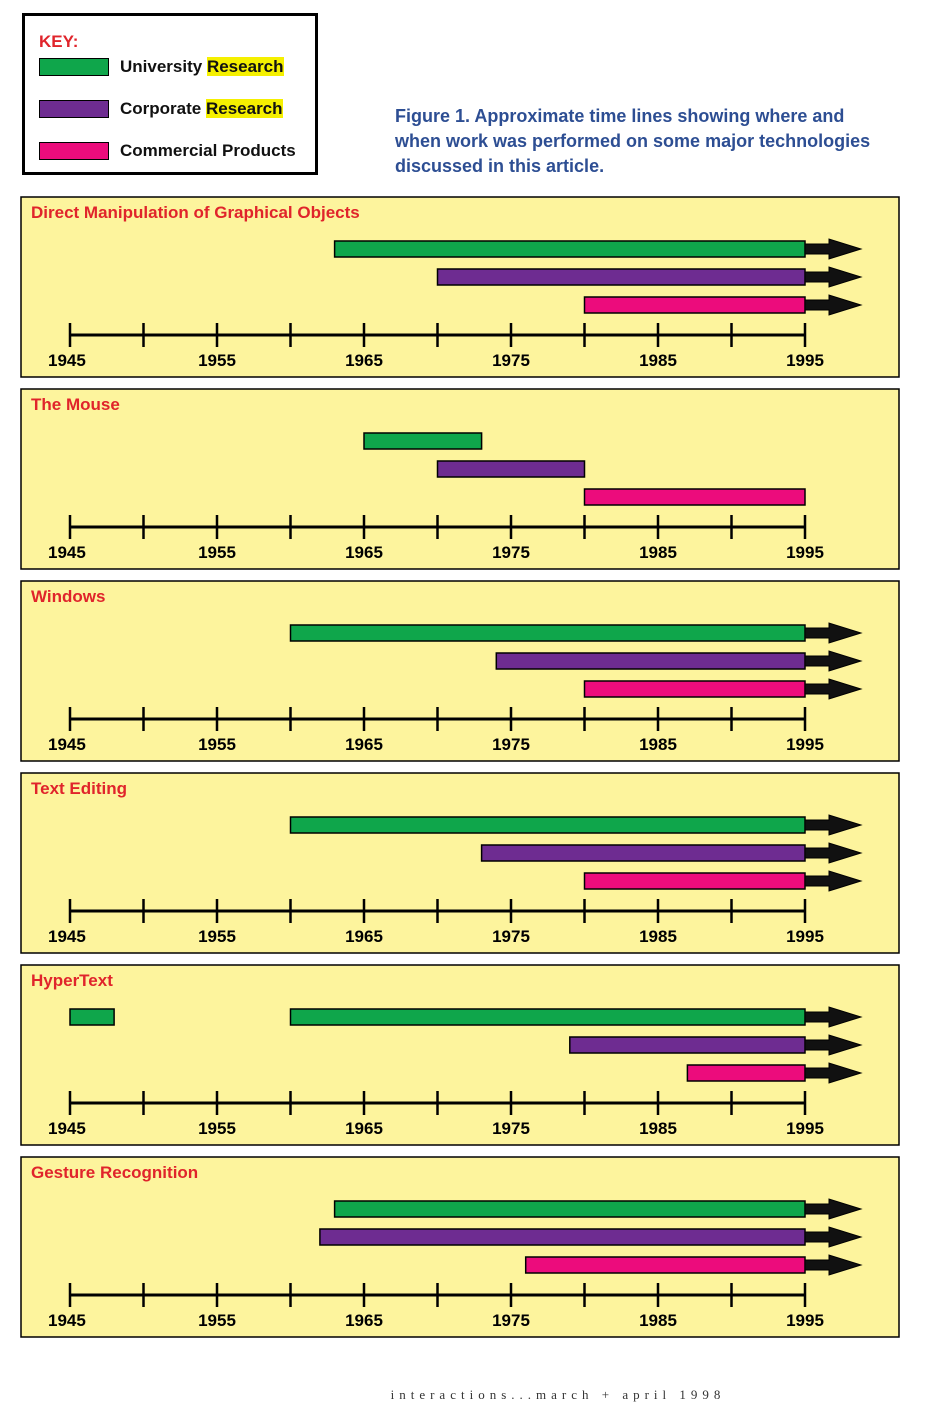 This screenshot has height=1419, width=936. Describe the element at coordinates (833, 881) in the screenshot. I see `panel-4-arrow-commercial` at that location.